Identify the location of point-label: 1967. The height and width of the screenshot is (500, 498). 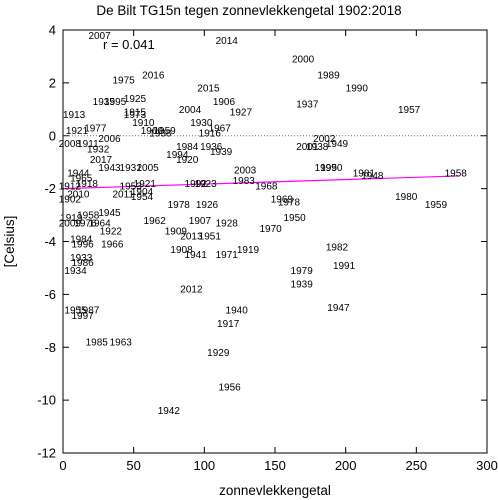
(220, 128).